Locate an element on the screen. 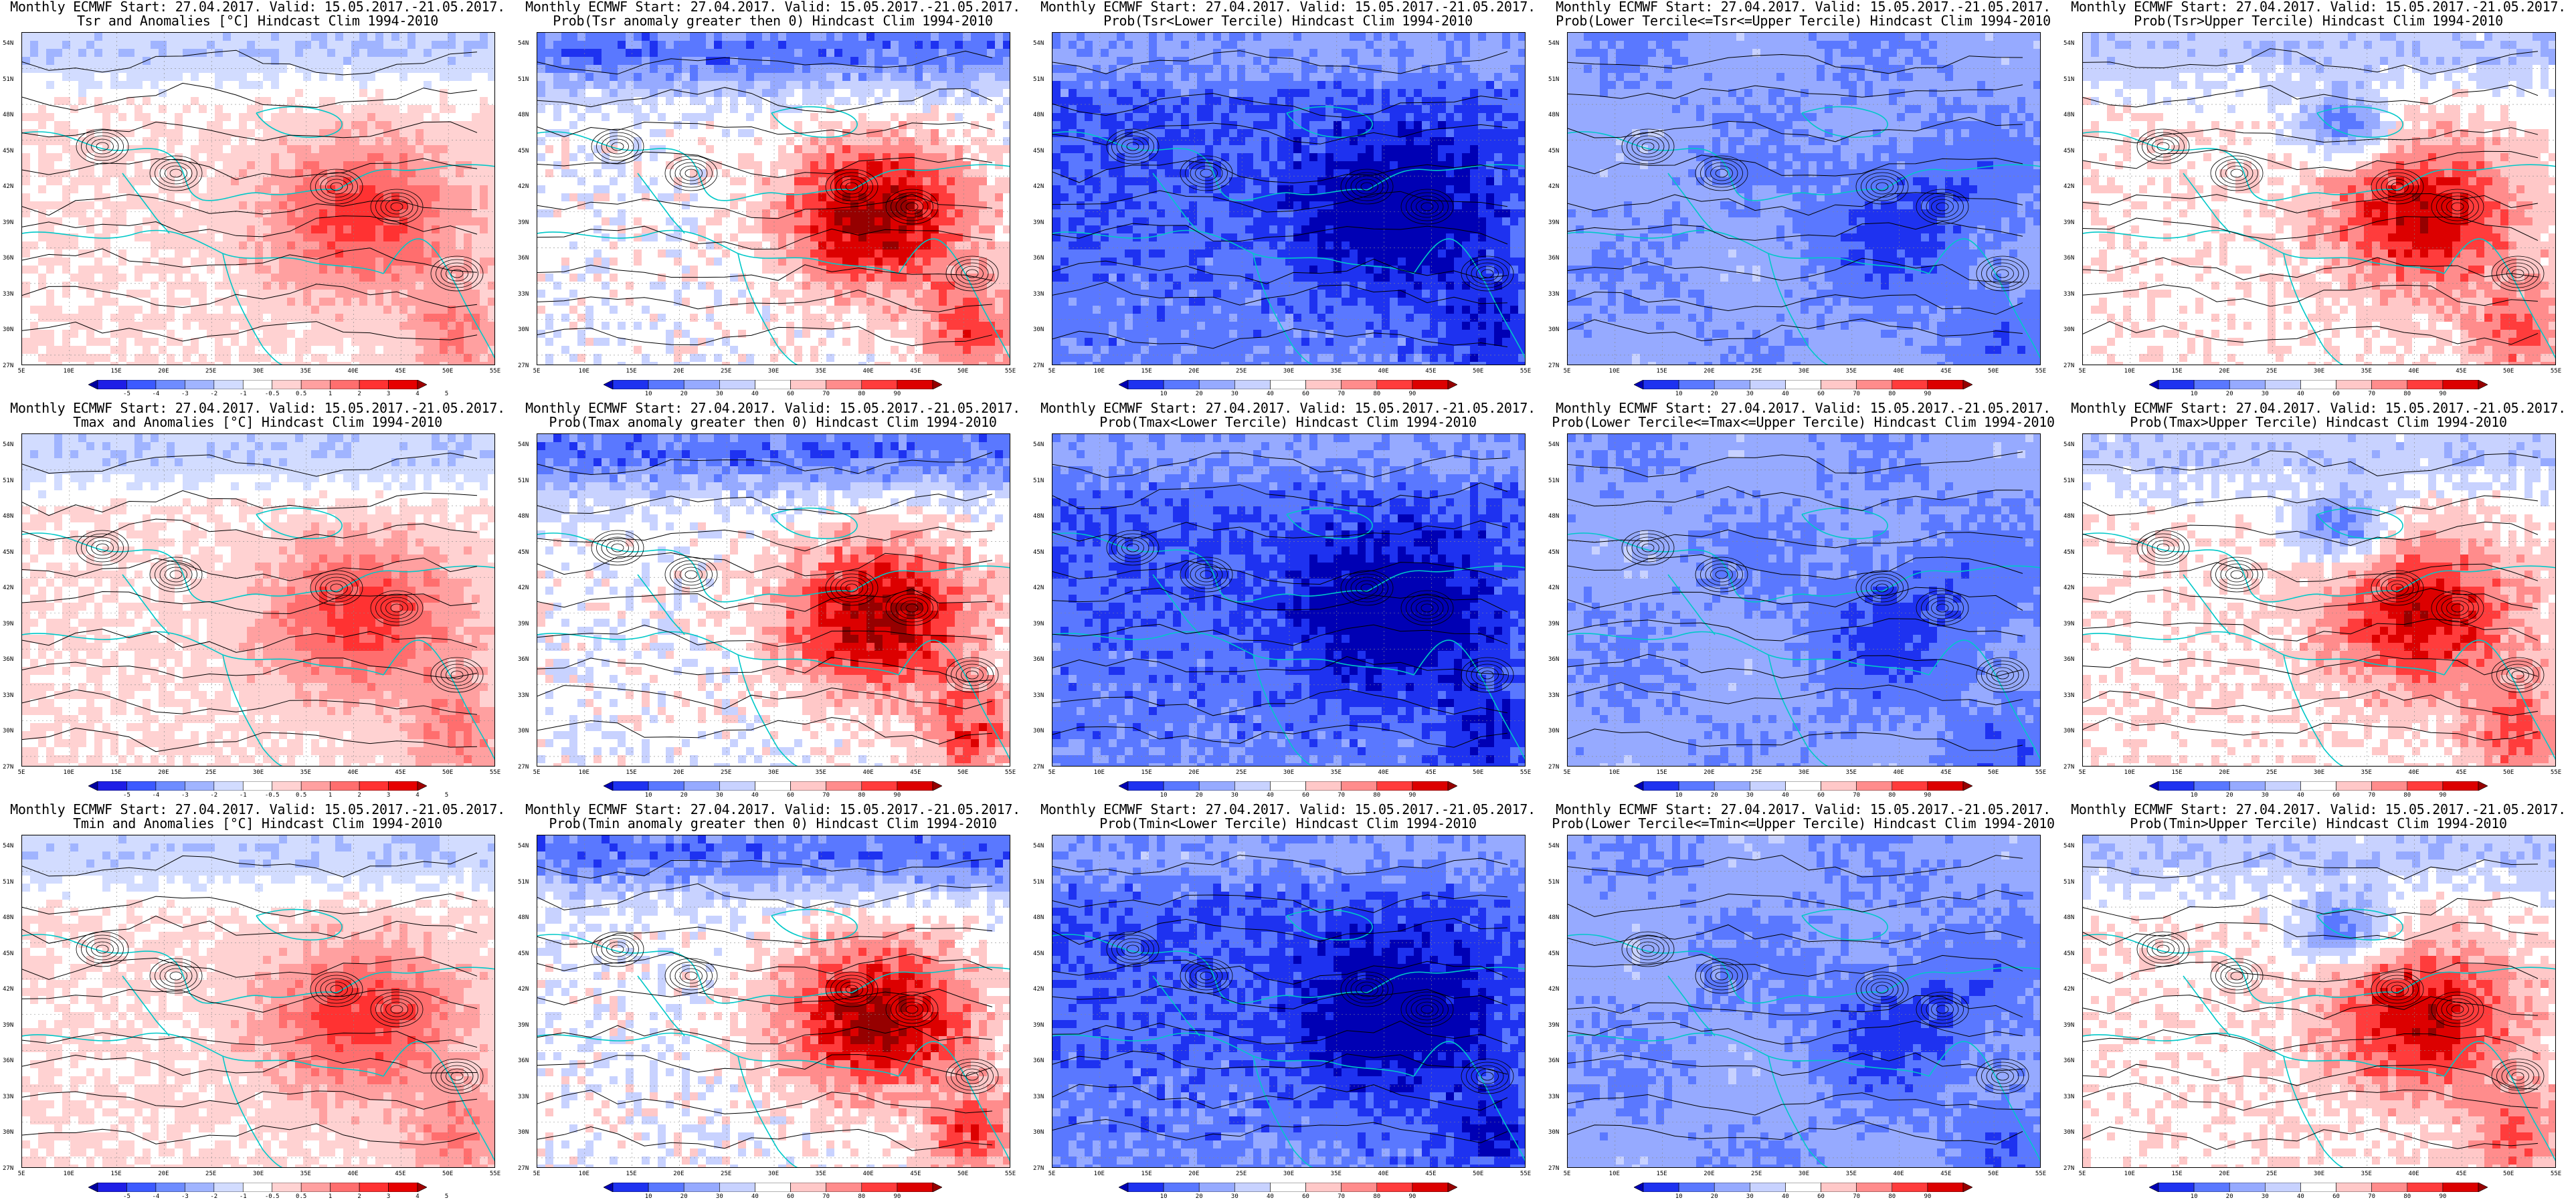  latitude-tick-label: 48N is located at coordinates (1553, 917).